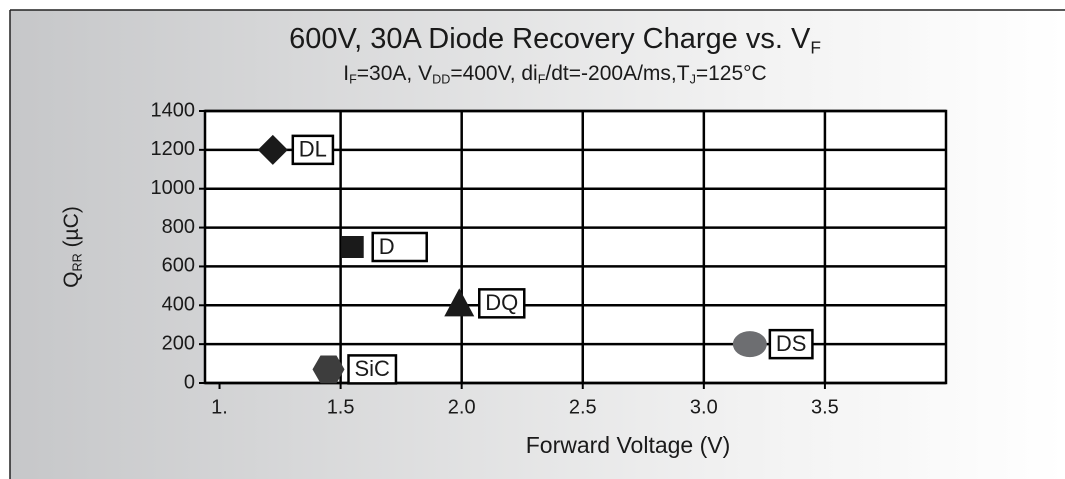 This screenshot has width=1065, height=479. Describe the element at coordinates (78, 262) in the screenshot. I see `y-axis-label-part: RR` at that location.